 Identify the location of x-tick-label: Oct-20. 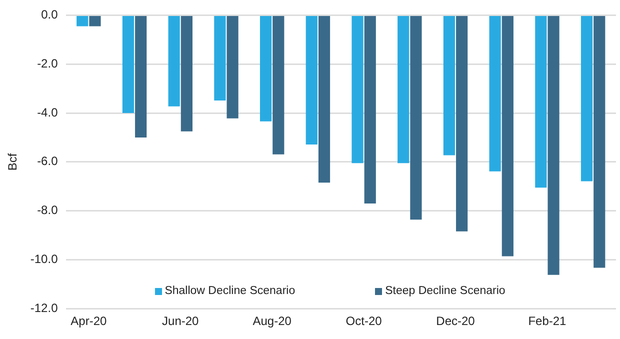
(364, 321).